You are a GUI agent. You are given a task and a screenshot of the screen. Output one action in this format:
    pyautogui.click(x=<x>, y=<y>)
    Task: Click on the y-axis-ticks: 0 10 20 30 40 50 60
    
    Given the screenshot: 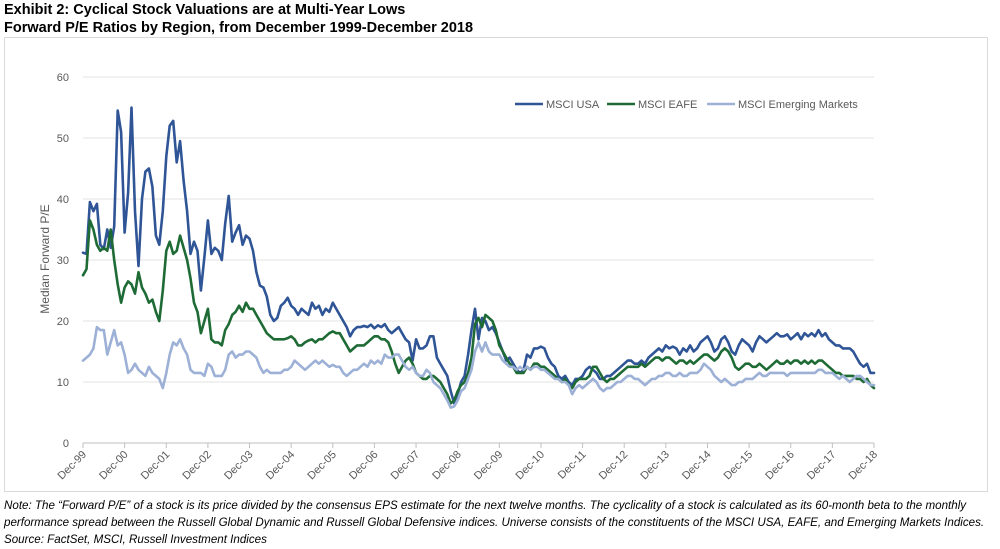 What is the action you would take?
    pyautogui.click(x=63, y=261)
    